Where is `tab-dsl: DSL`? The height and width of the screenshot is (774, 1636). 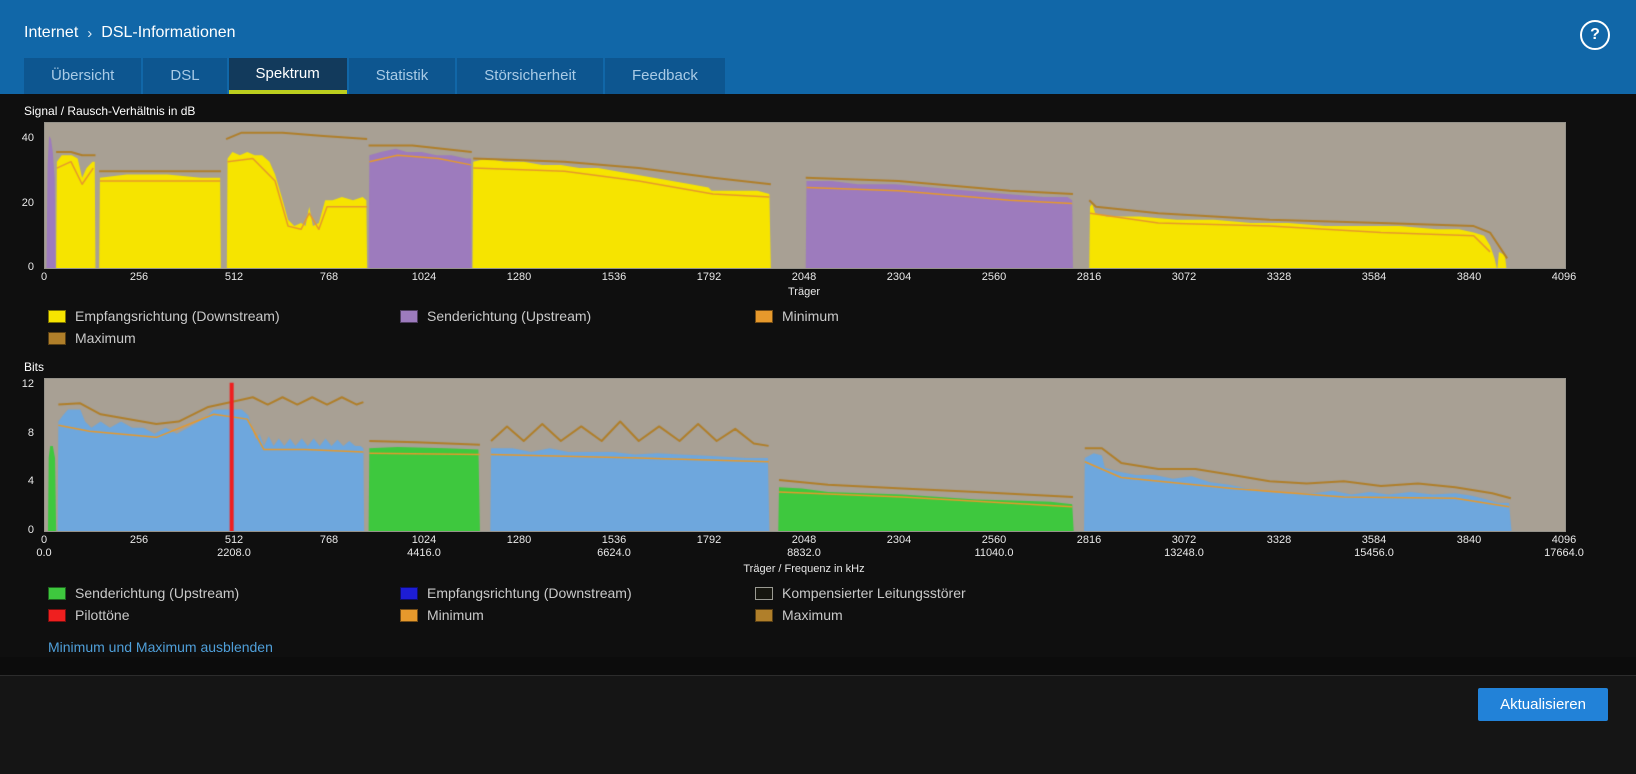 tab-dsl: DSL is located at coordinates (185, 76).